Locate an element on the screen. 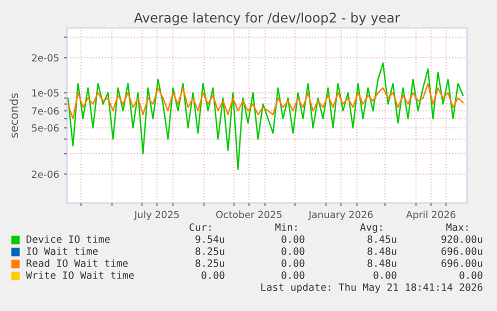 The width and height of the screenshot is (497, 311). text: 920.00u is located at coordinates (461, 239).